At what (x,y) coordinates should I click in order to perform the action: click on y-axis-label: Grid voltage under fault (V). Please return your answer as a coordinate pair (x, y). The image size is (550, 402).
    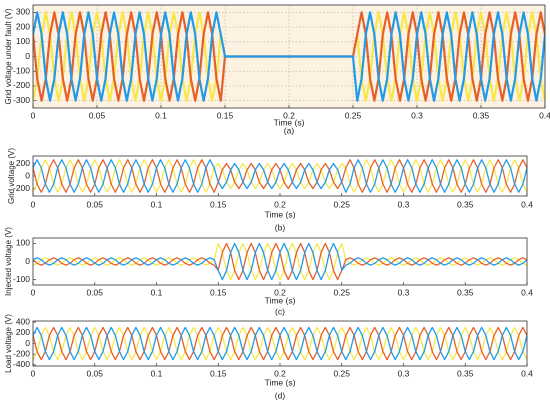
    Looking at the image, I should click on (8, 56).